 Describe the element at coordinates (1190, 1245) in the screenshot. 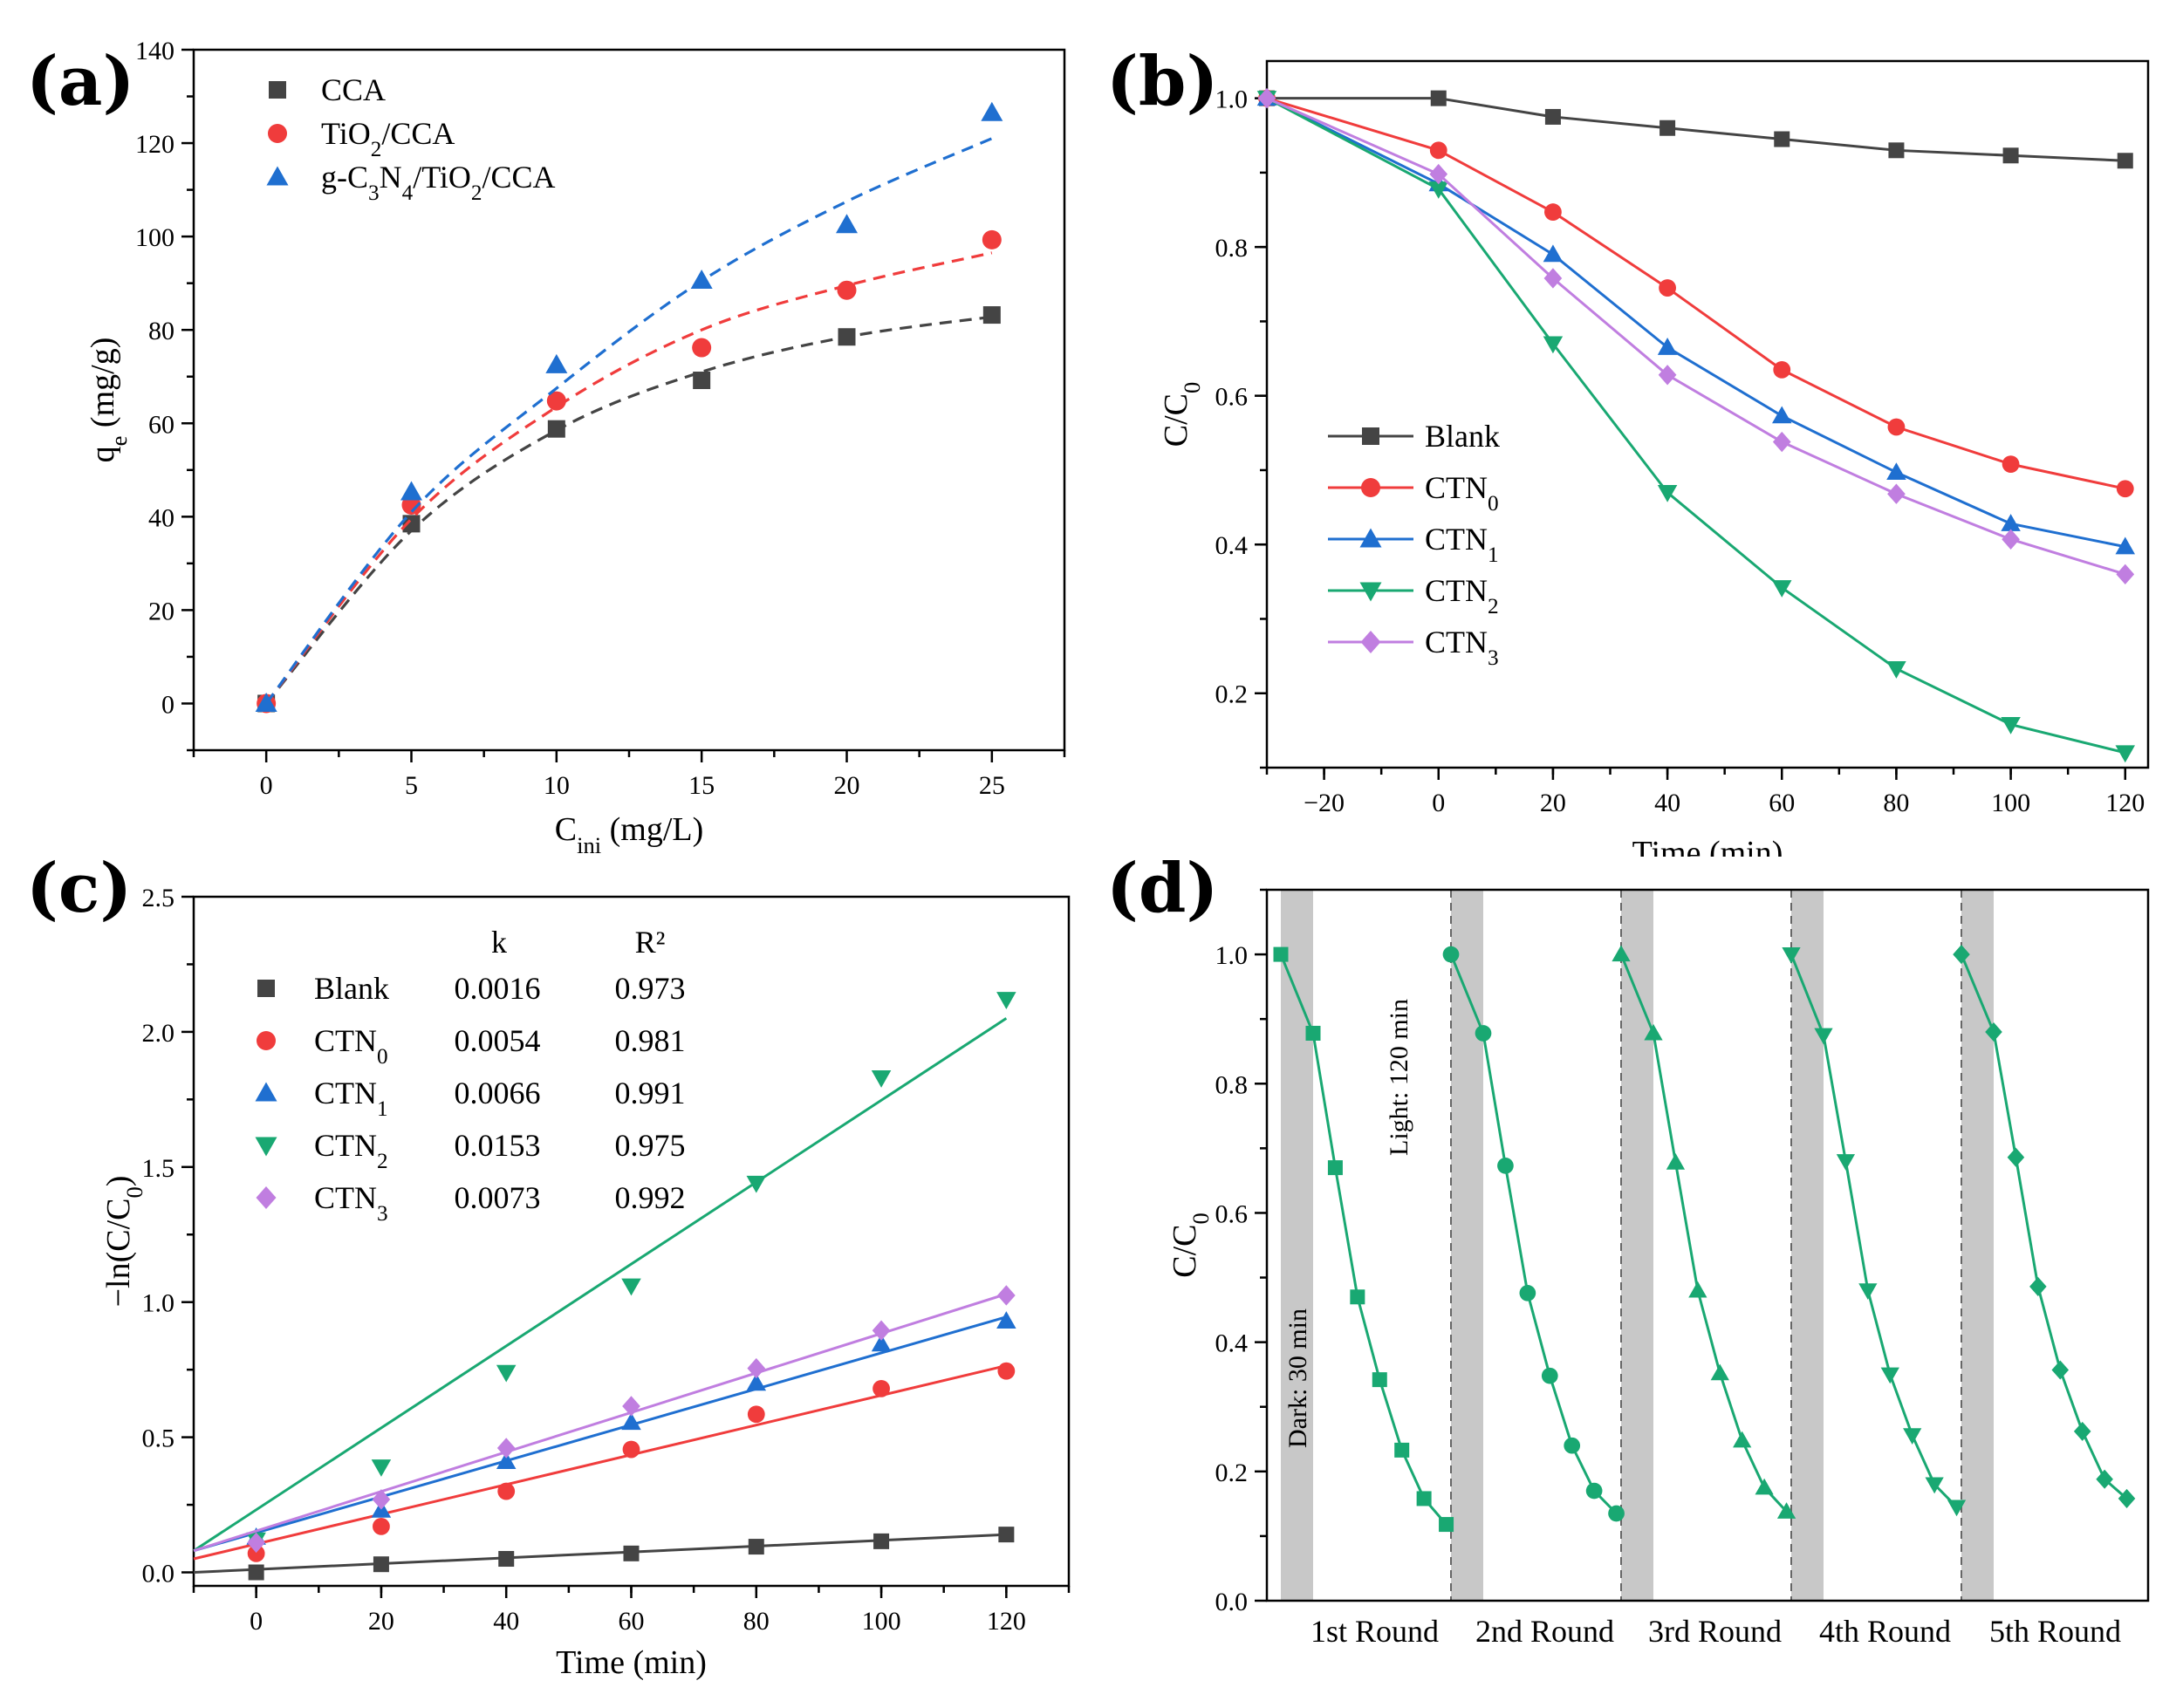

I see `y-axis-title-d: C/C0` at that location.